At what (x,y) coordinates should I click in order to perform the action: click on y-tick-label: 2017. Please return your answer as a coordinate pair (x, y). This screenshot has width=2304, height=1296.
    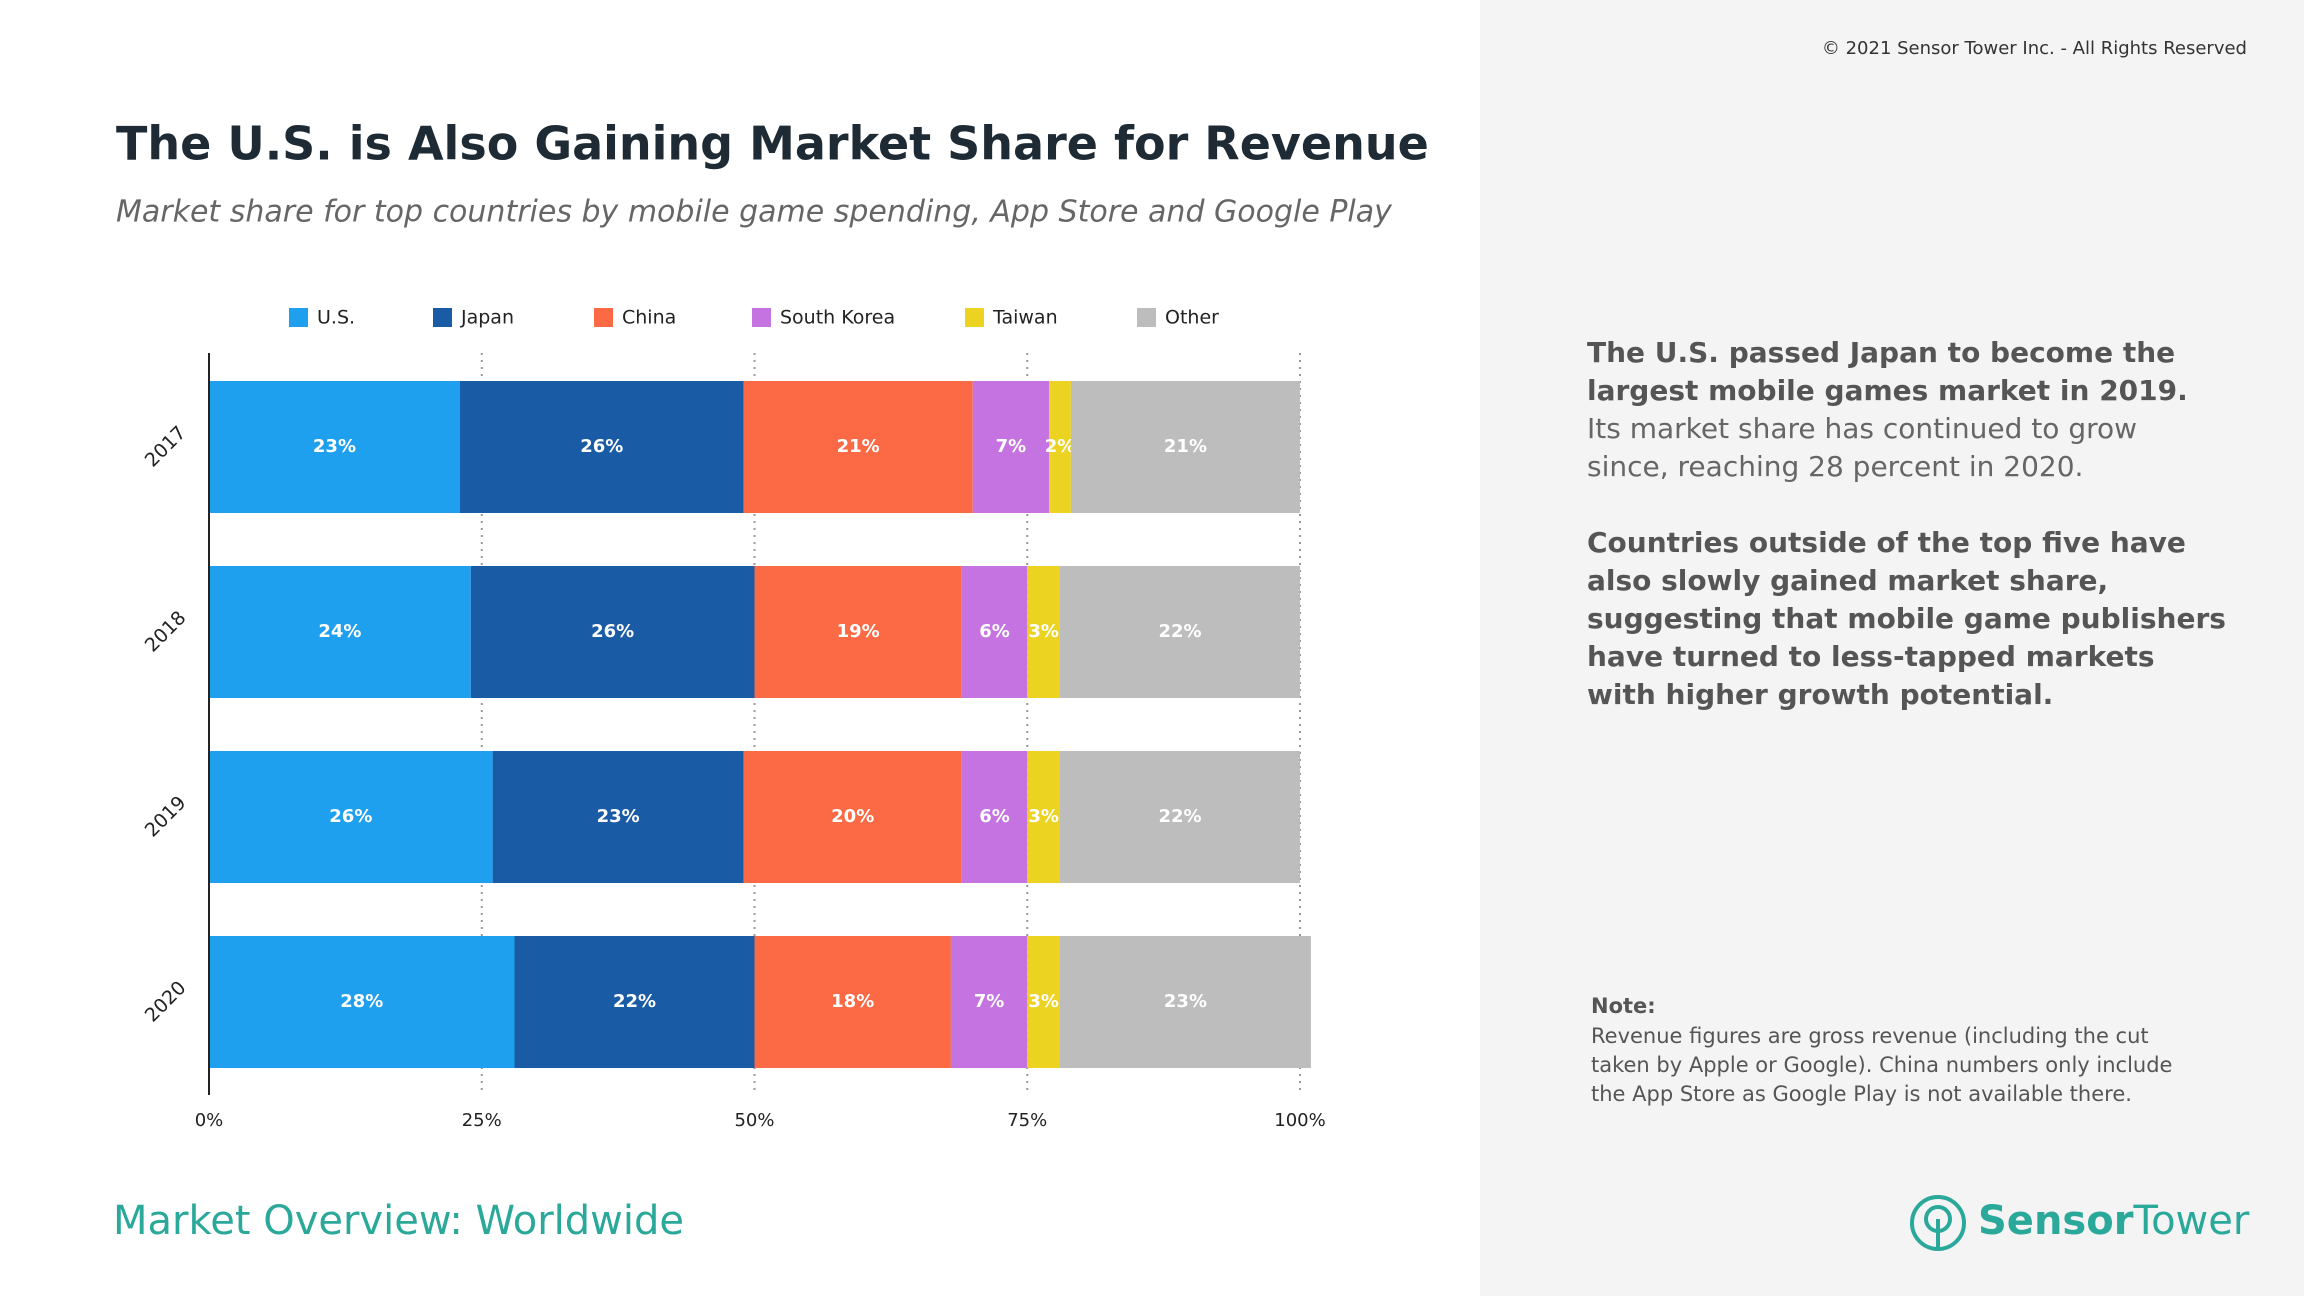
    Looking at the image, I should click on (166, 447).